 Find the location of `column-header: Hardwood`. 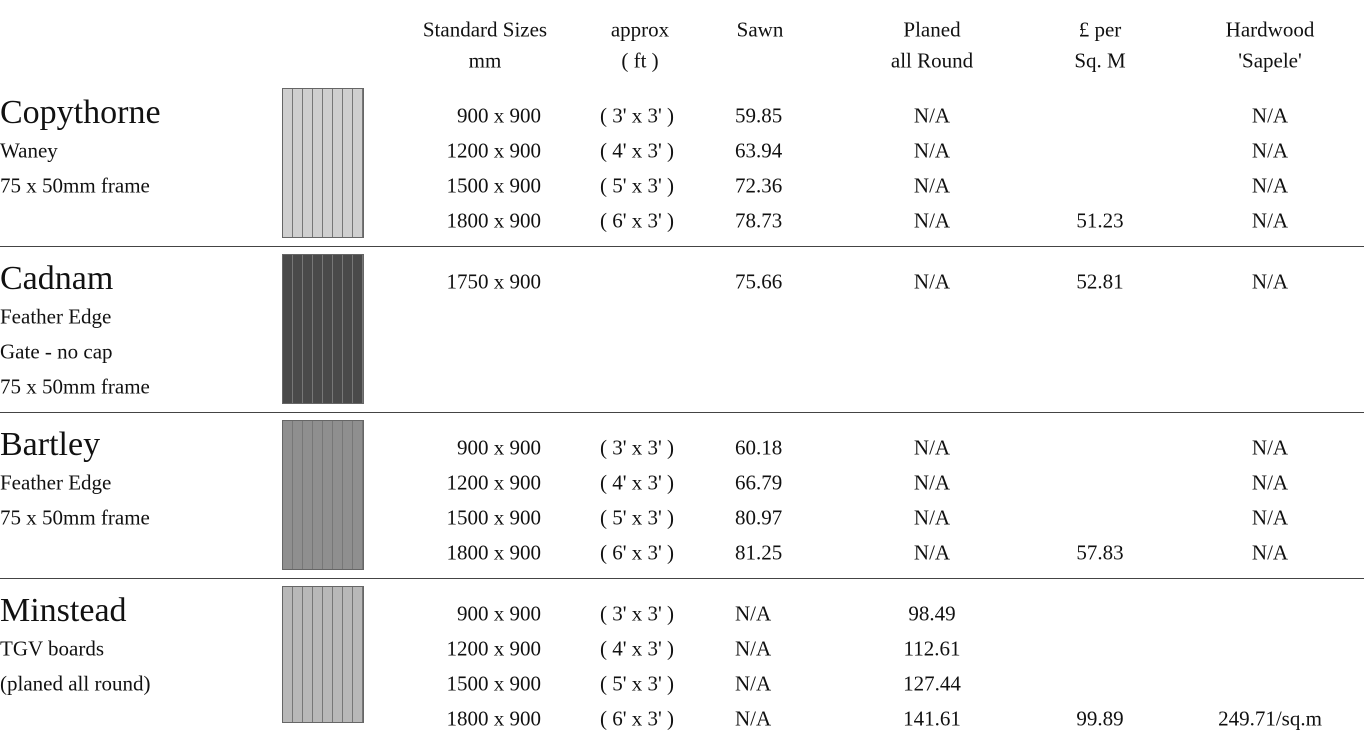

column-header: Hardwood is located at coordinates (1270, 29).